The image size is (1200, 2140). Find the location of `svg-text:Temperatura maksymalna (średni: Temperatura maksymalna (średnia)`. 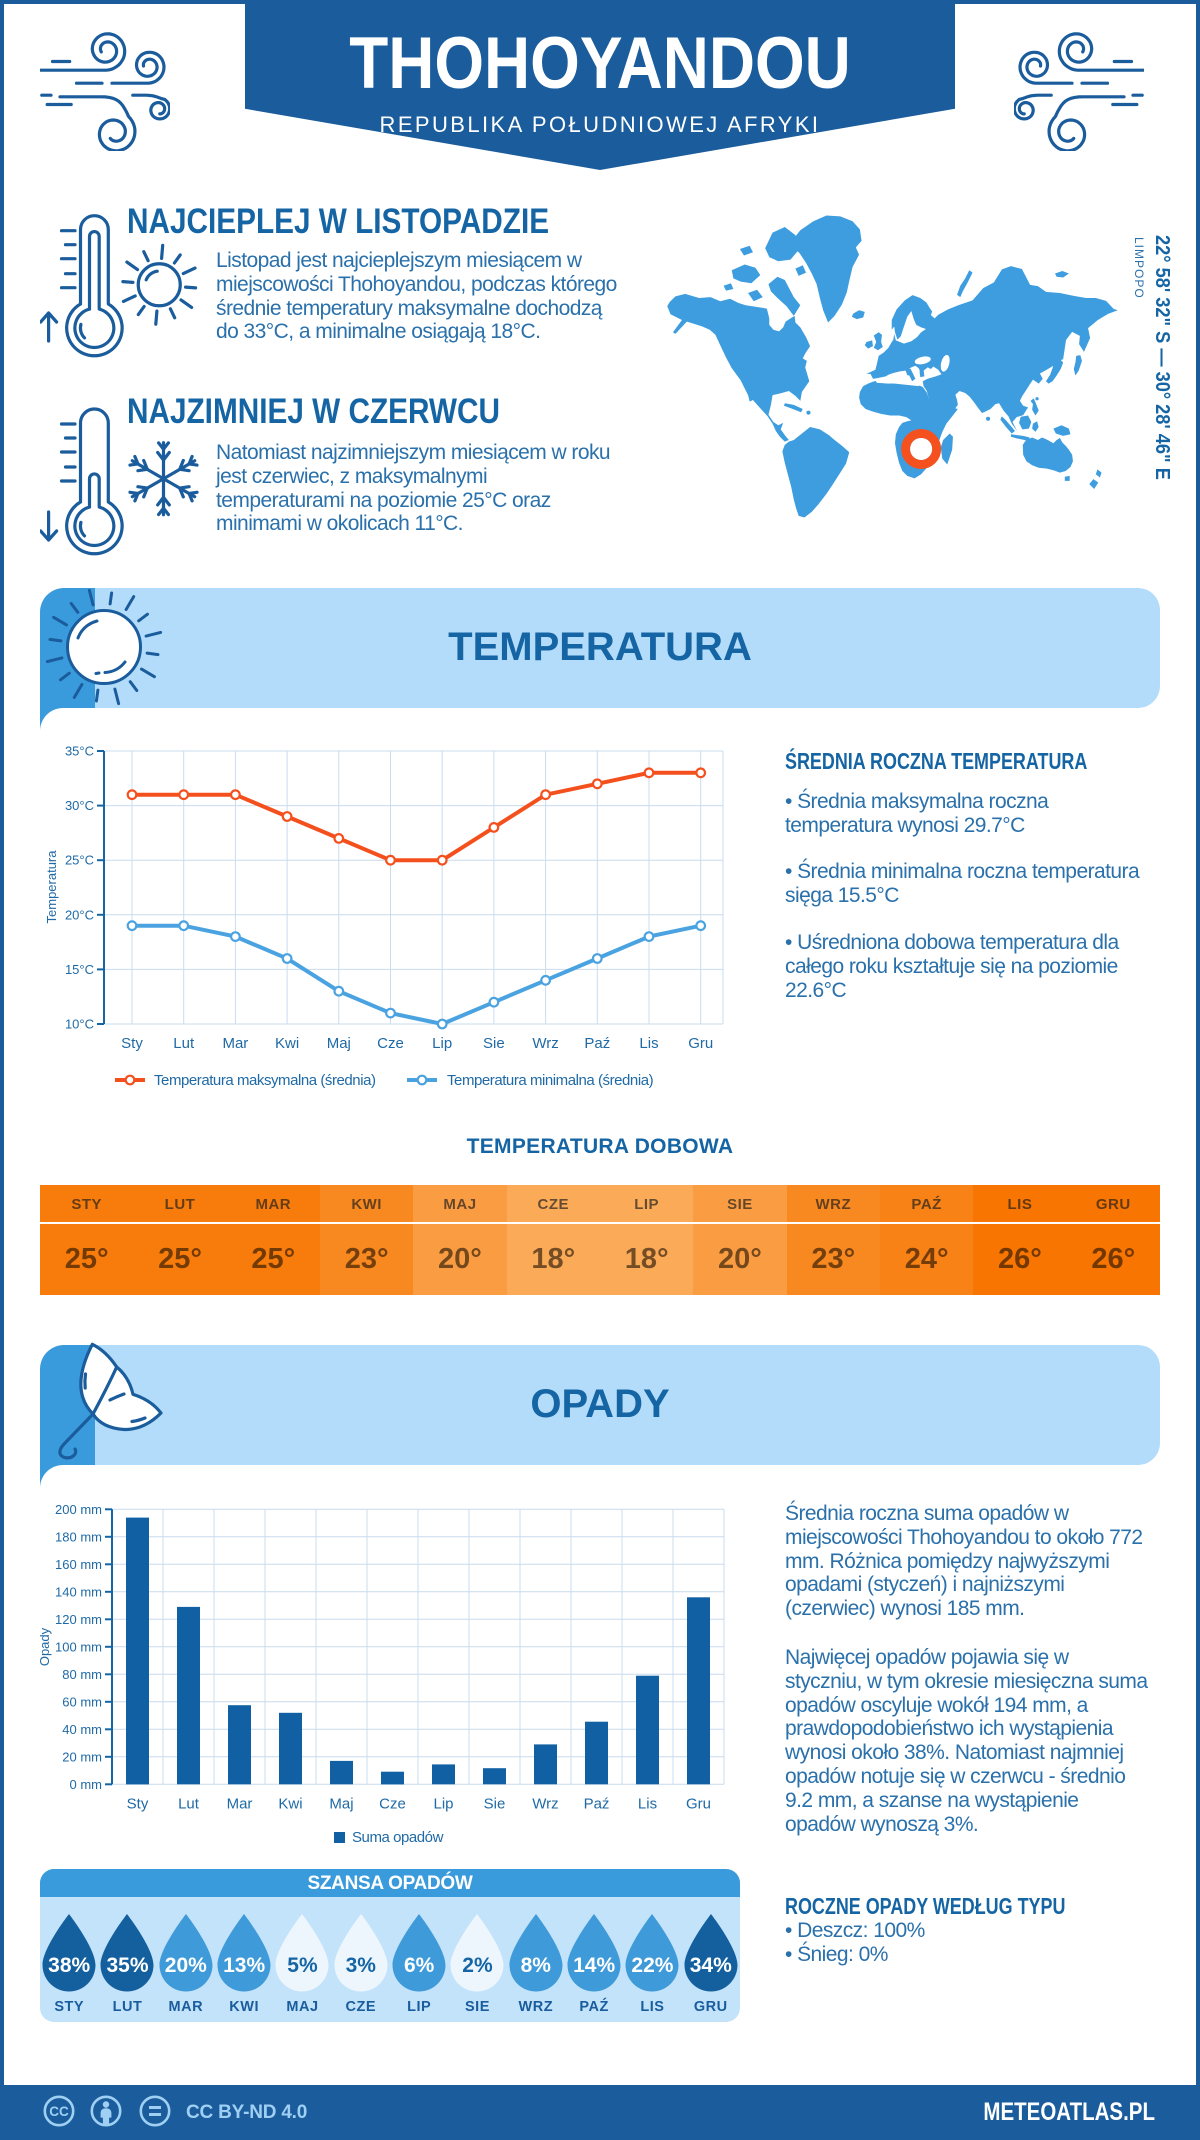

svg-text:Temperatura maksymalna (średni: Temperatura maksymalna (średnia) is located at coordinates (265, 1080).